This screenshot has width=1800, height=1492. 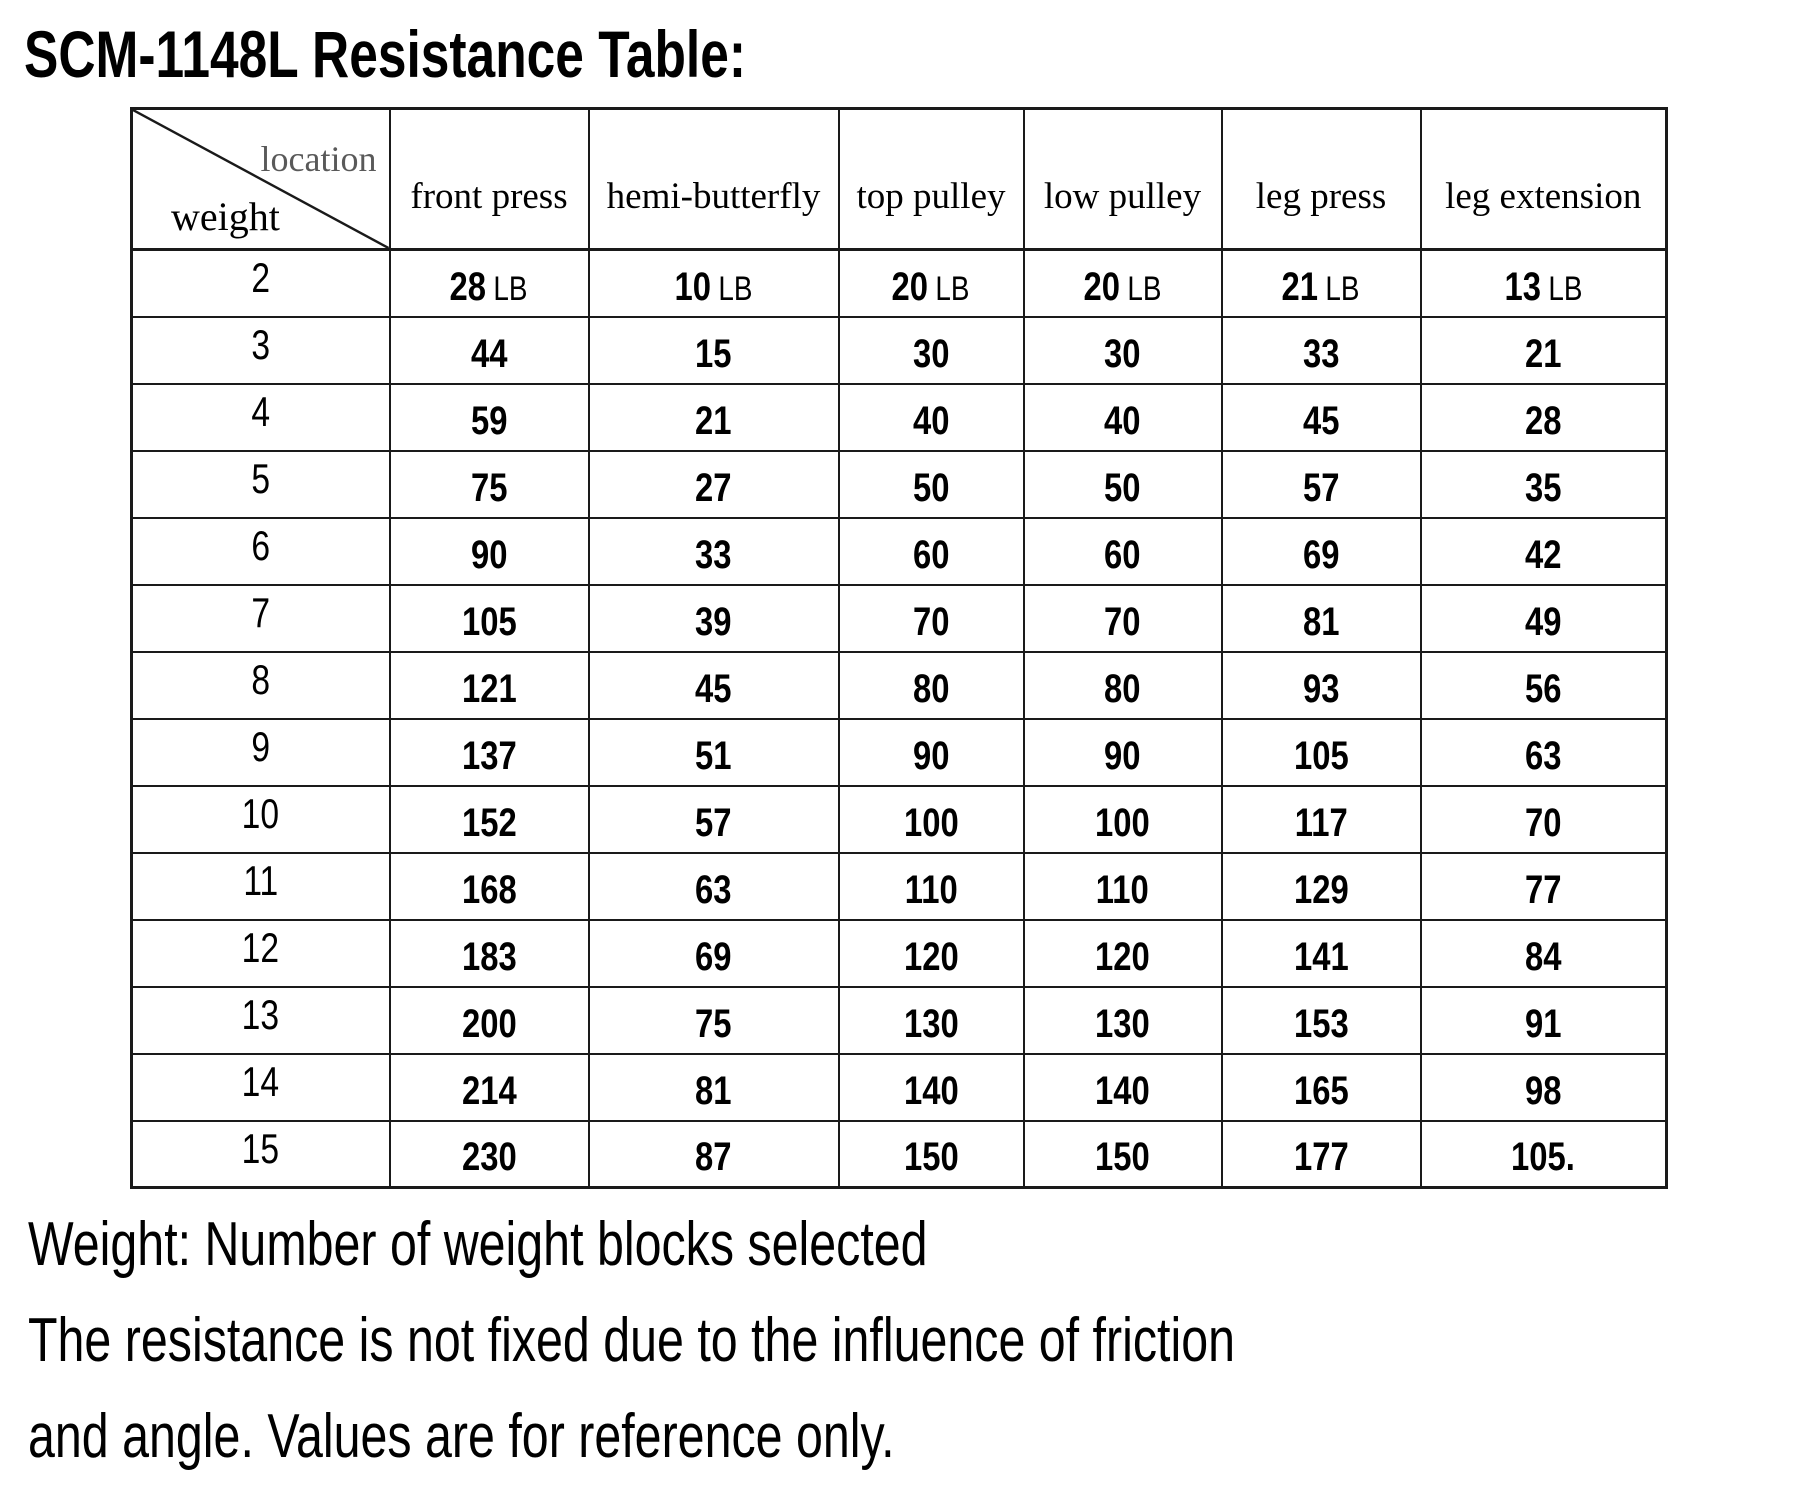 I want to click on resistance-value: 129, so click(x=1321, y=889).